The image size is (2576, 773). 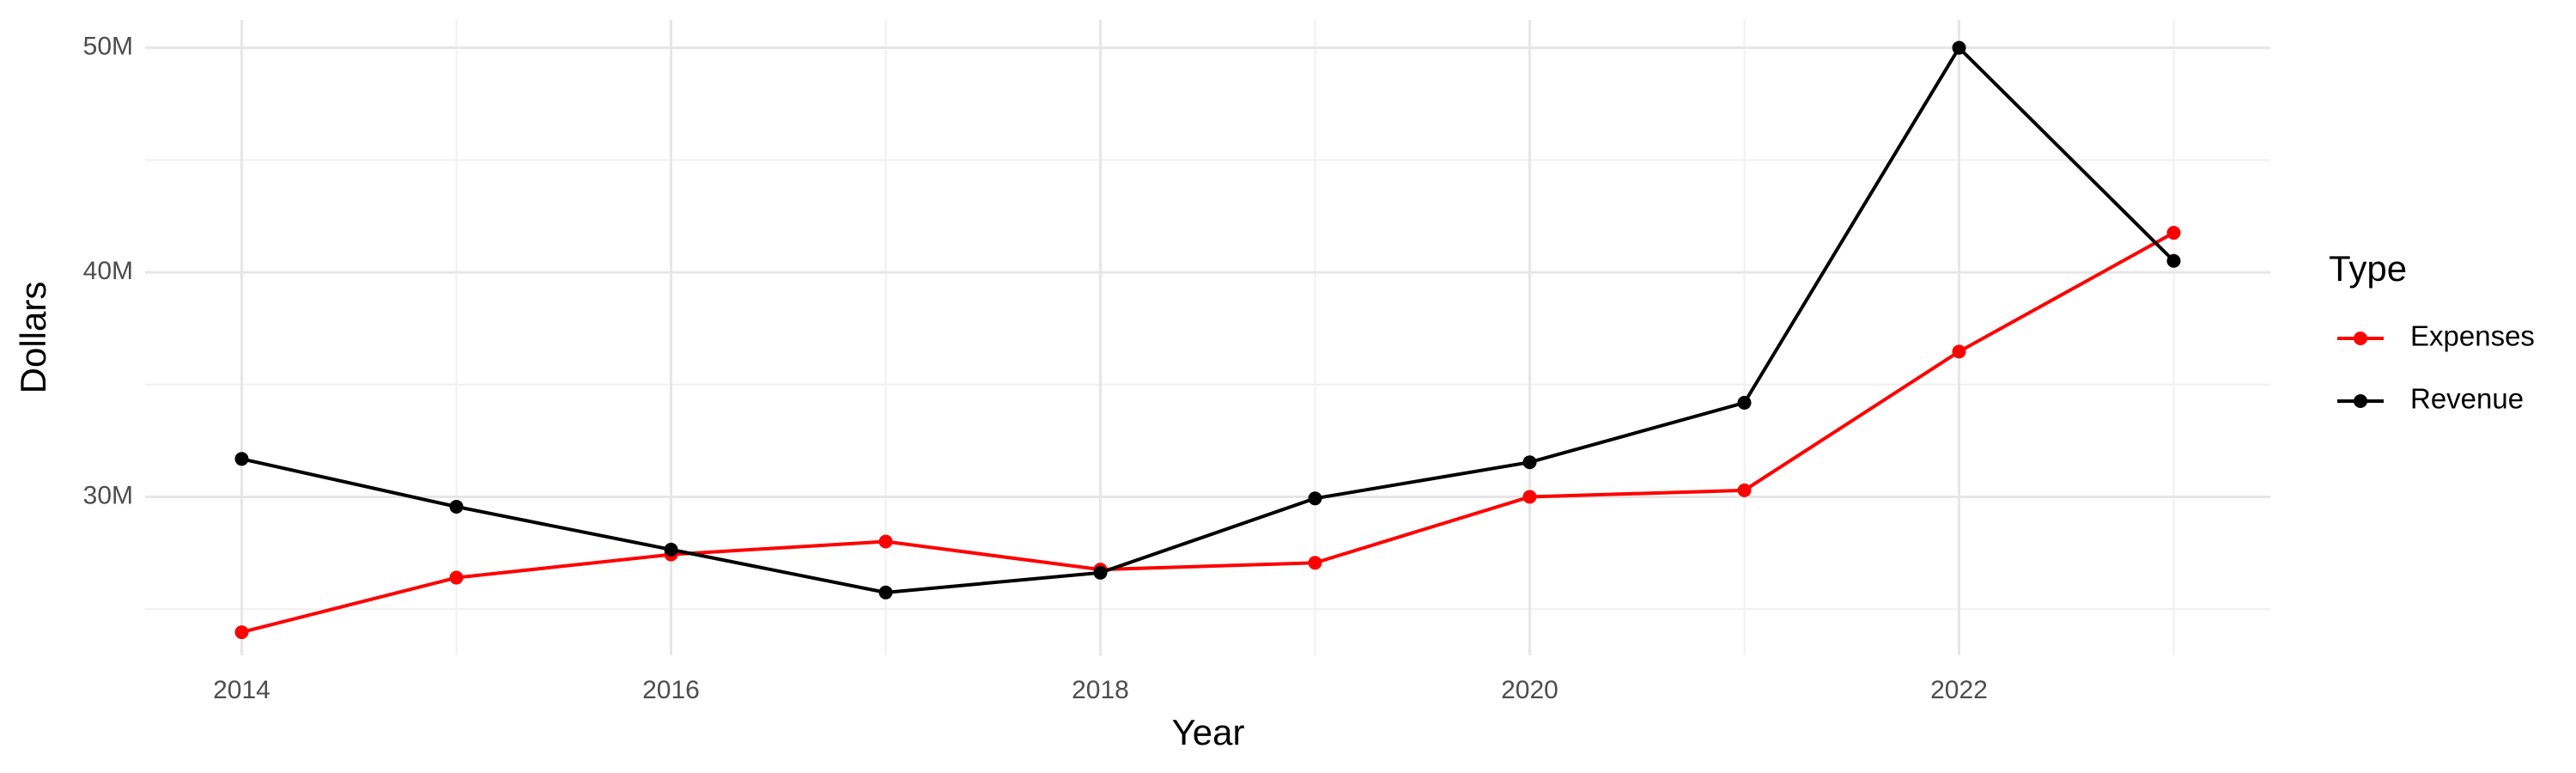 What do you see at coordinates (241, 690) in the screenshot?
I see `x-tick-label: 2014` at bounding box center [241, 690].